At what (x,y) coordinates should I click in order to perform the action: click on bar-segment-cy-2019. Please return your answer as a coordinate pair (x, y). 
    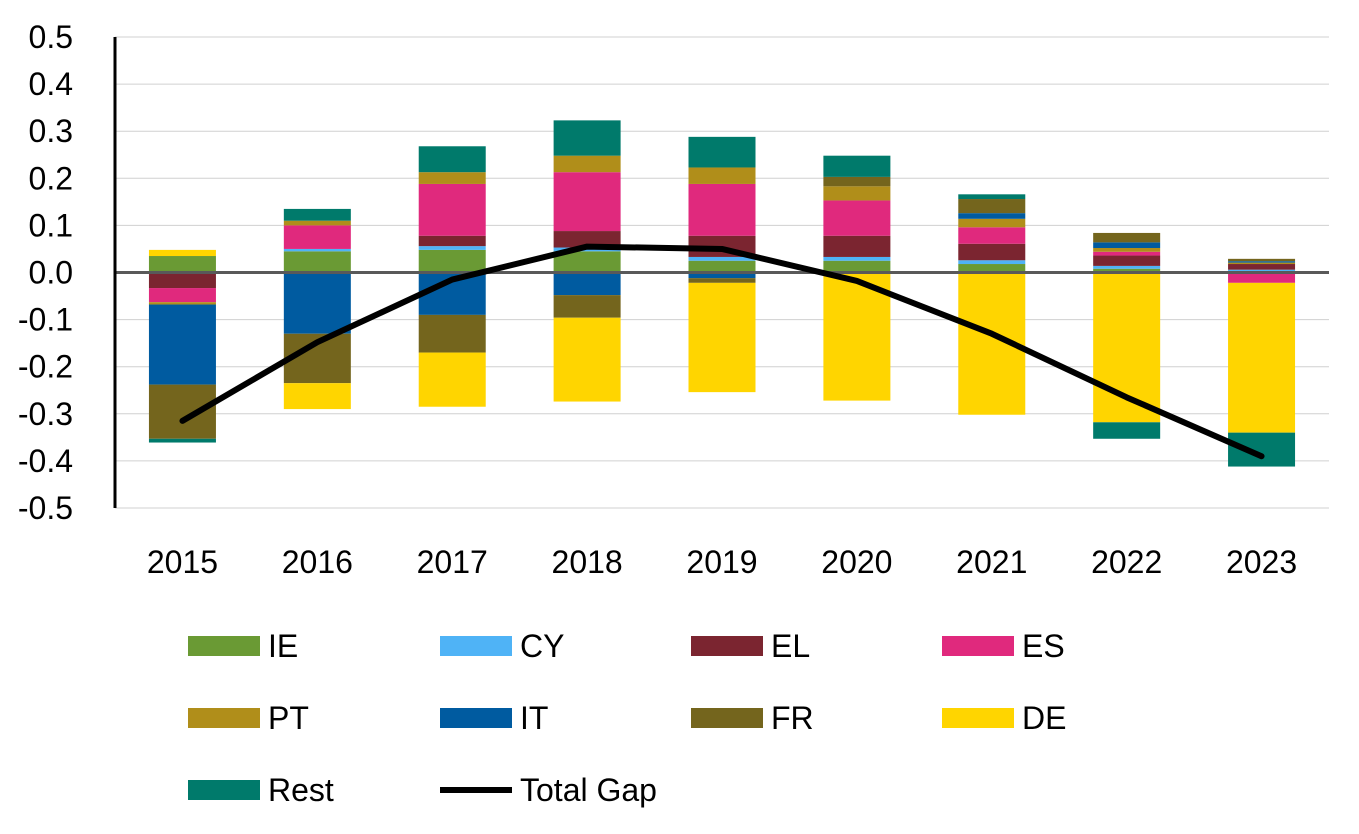
    Looking at the image, I should click on (722, 258).